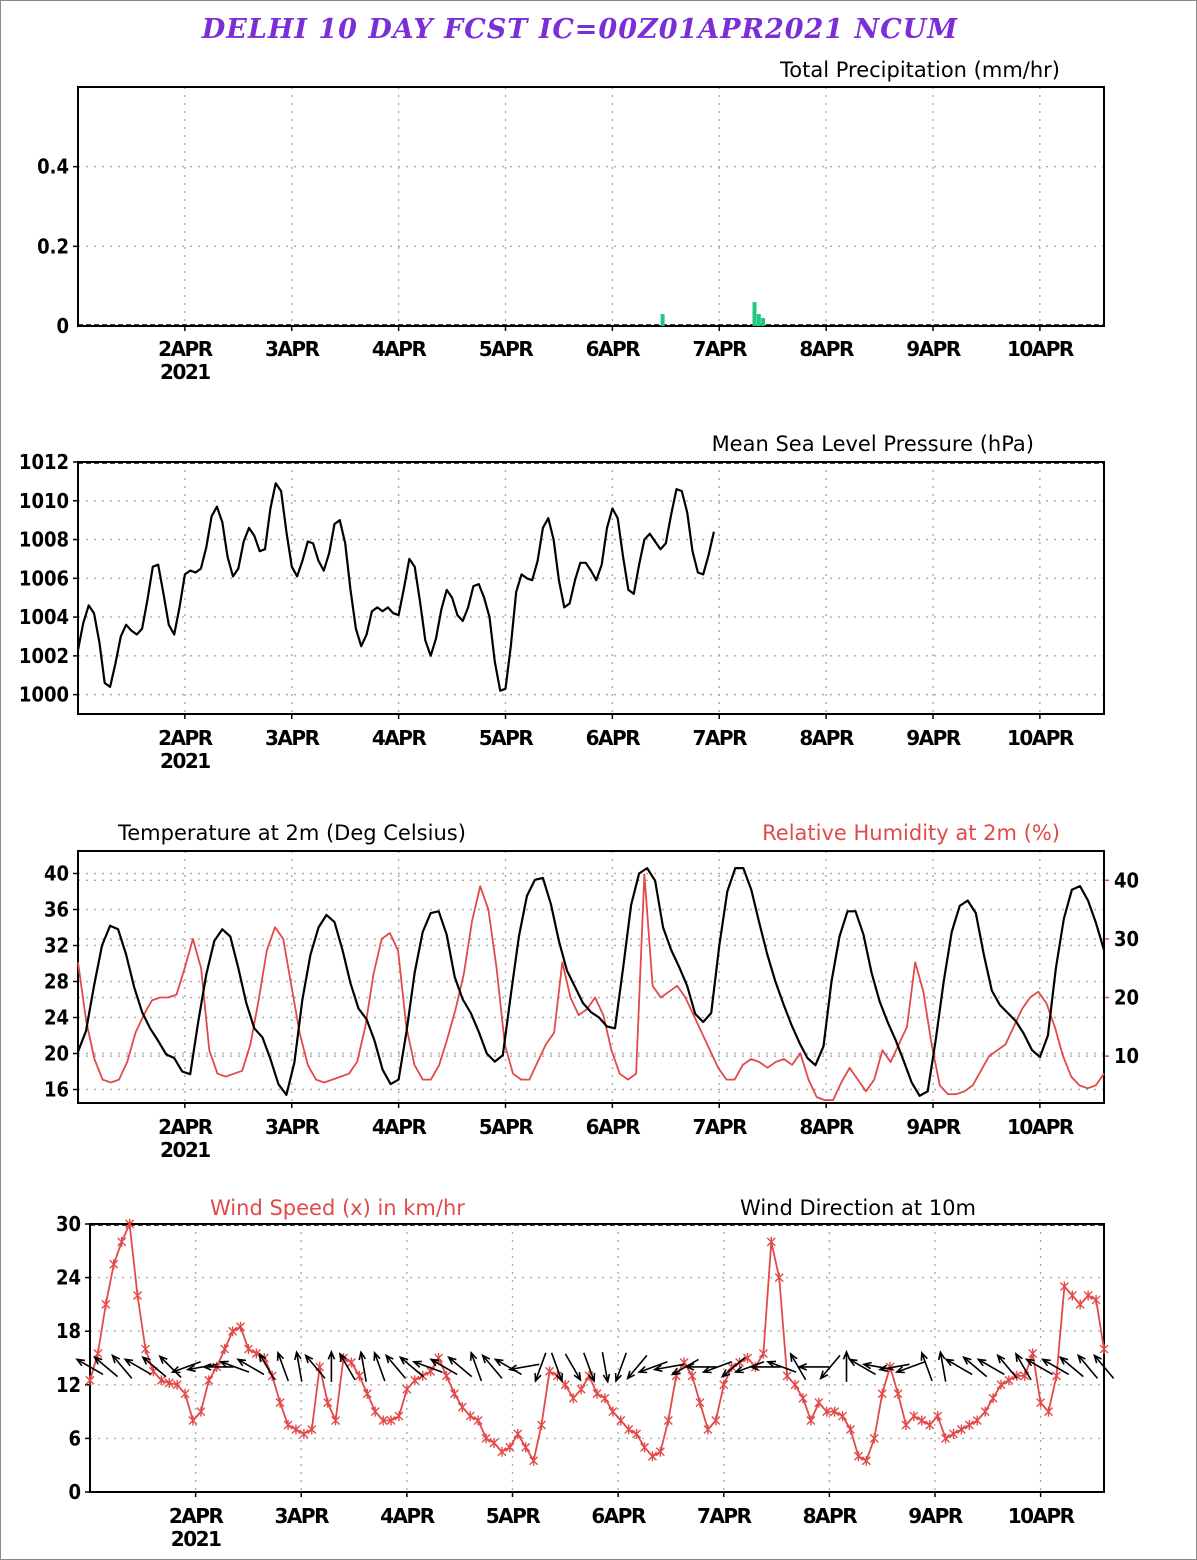  What do you see at coordinates (56, 1054) in the screenshot?
I see `y-tick-label: 20` at bounding box center [56, 1054].